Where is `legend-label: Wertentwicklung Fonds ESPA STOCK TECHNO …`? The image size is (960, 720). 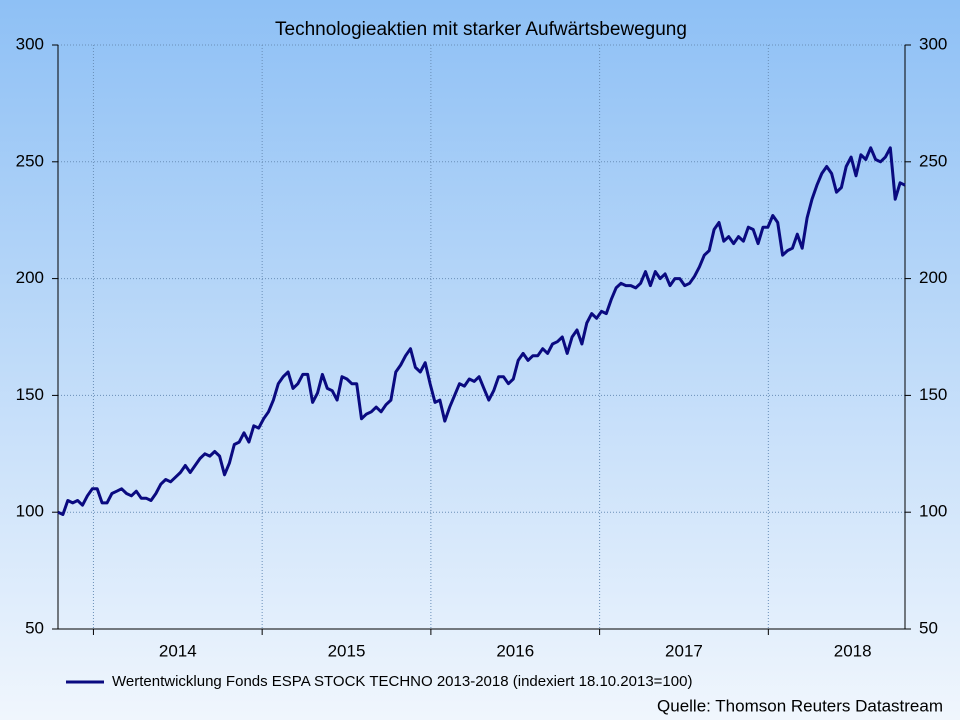
legend-label: Wertentwicklung Fonds ESPA STOCK TECHNO … is located at coordinates (402, 681).